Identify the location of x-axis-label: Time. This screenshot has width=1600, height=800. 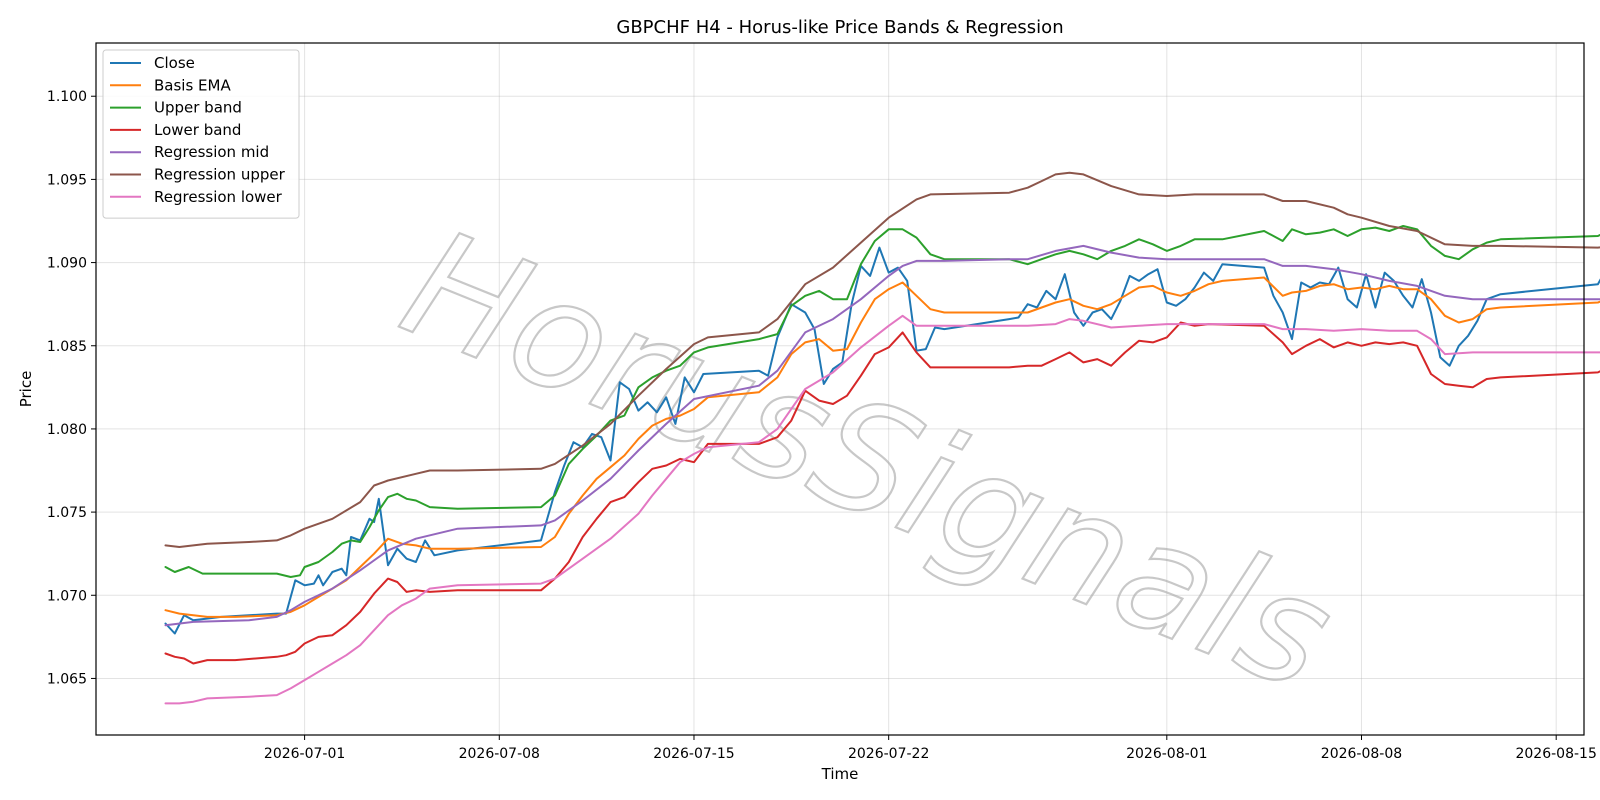
(840, 774).